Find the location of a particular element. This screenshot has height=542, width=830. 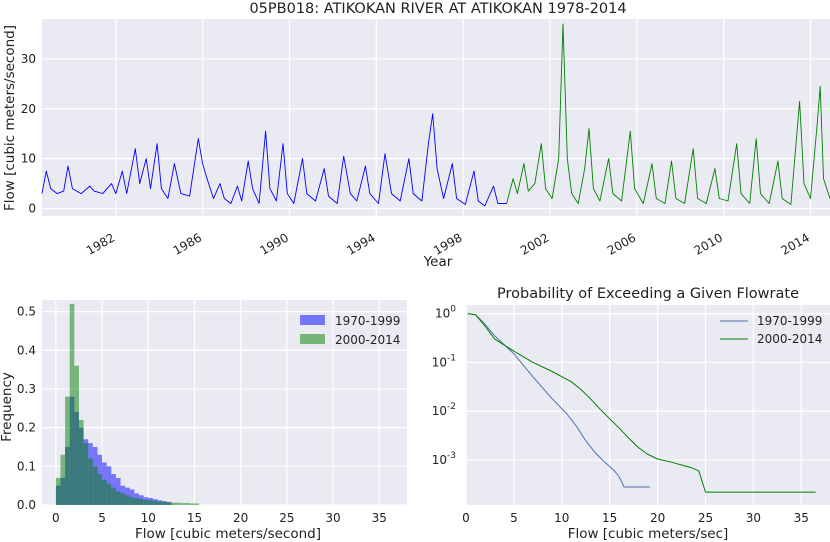

exceedance-x-axis-label: Flow [cubic meters/sec] is located at coordinates (648, 534).